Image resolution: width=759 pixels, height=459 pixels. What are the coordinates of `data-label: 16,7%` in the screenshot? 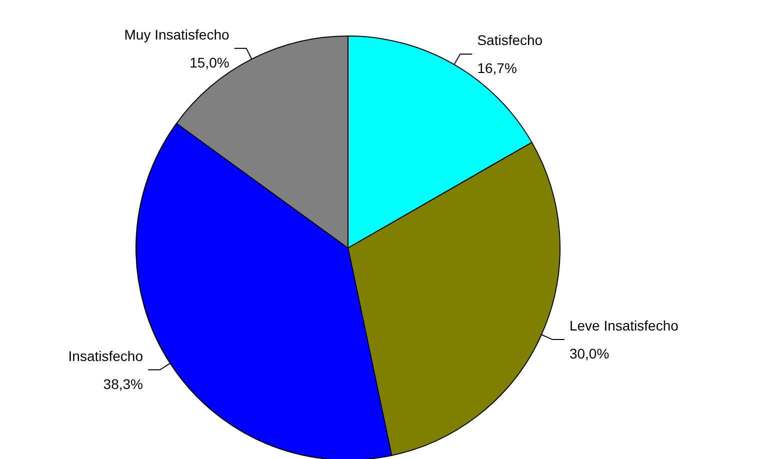 It's located at (497, 68).